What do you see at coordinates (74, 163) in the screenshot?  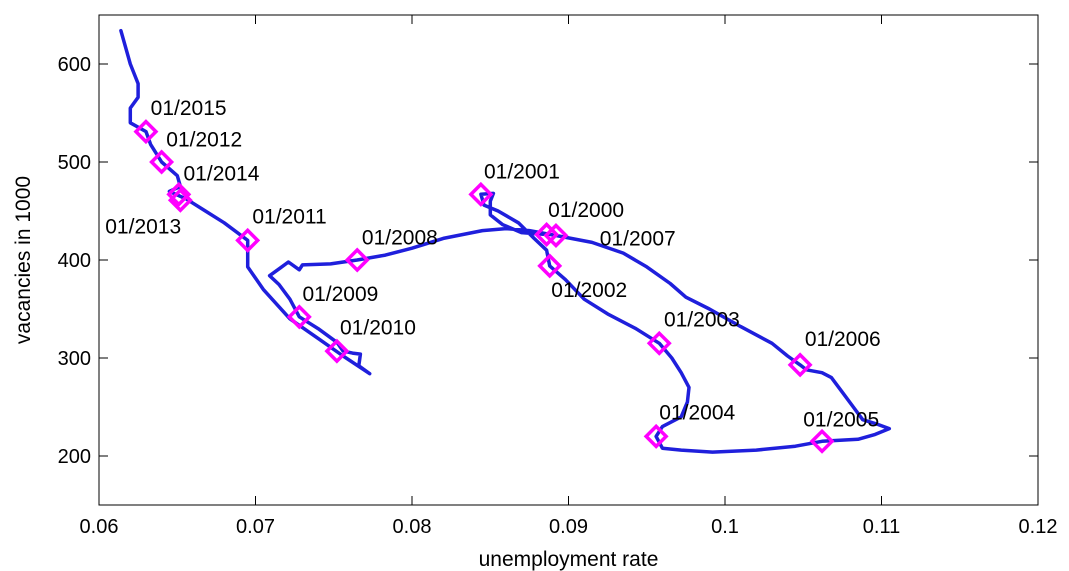 I see `y-tick-label: 500` at bounding box center [74, 163].